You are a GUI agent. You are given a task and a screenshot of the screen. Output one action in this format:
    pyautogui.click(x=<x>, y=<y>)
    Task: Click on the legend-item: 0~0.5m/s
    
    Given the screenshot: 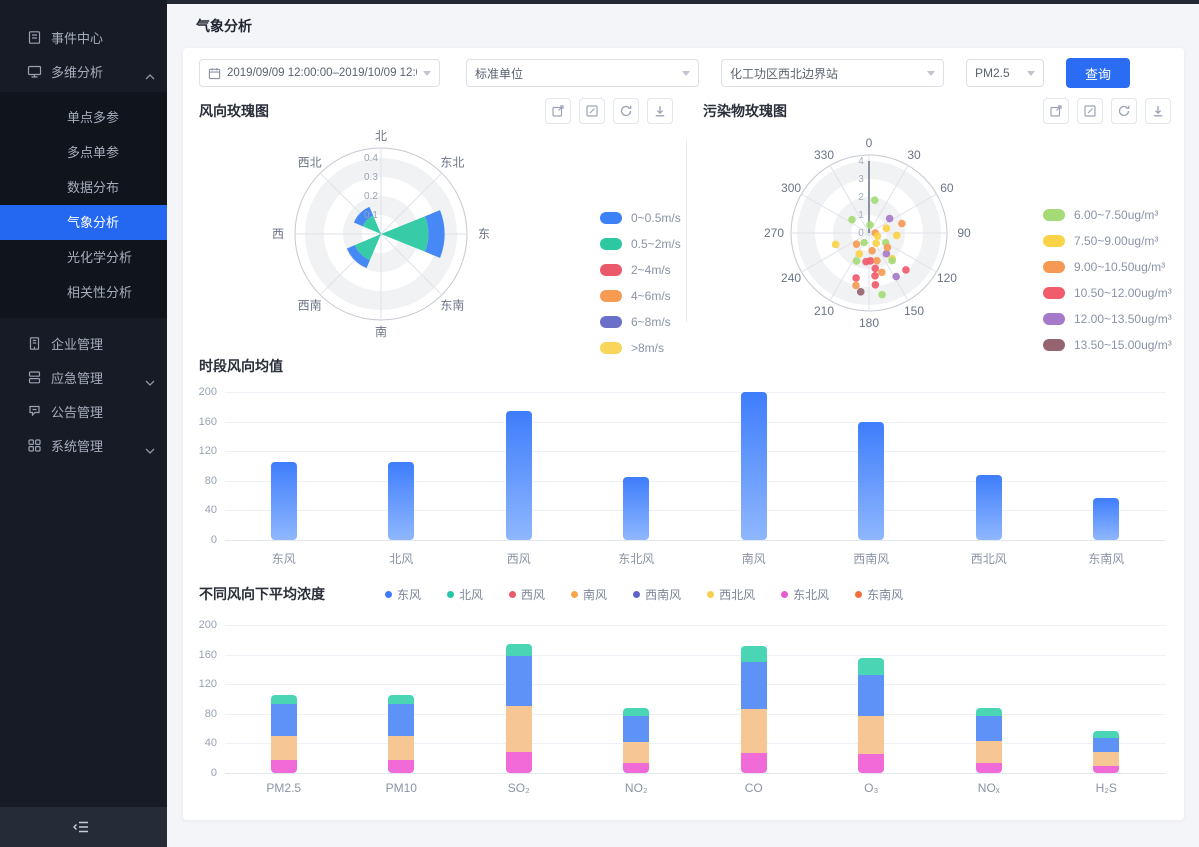 What is the action you would take?
    pyautogui.click(x=640, y=218)
    